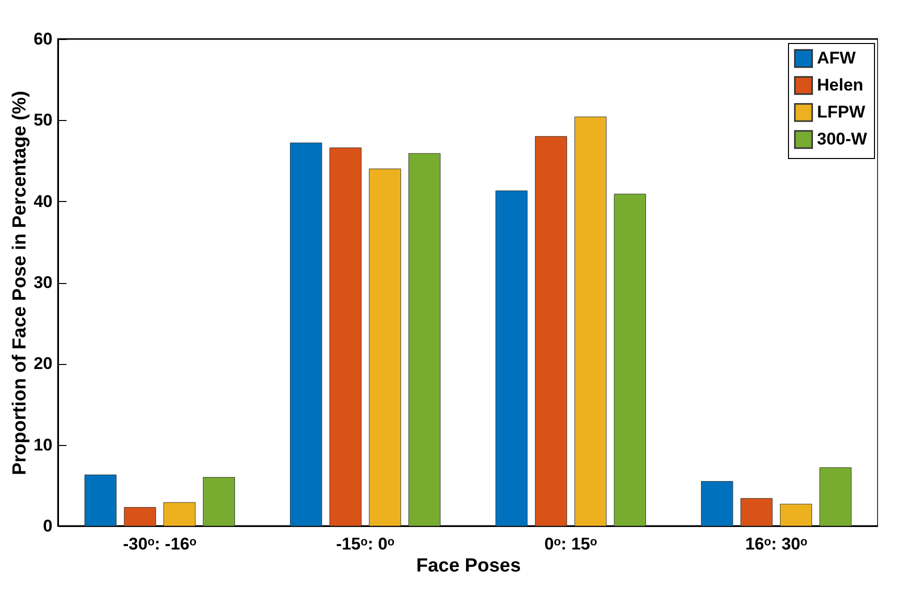 The height and width of the screenshot is (595, 914). Describe the element at coordinates (571, 544) in the screenshot. I see `x-tick-label: 0ᵒ: 15ᵒ` at that location.